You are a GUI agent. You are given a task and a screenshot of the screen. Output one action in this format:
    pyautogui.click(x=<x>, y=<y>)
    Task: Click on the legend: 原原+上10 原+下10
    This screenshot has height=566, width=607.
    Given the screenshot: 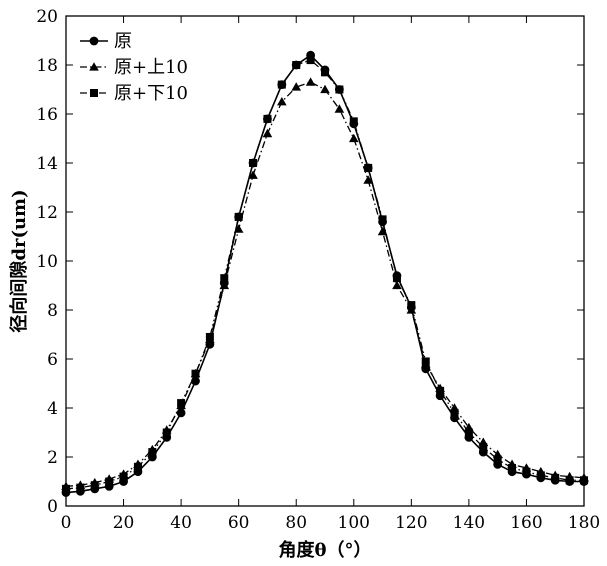 What is the action you would take?
    pyautogui.click(x=134, y=67)
    